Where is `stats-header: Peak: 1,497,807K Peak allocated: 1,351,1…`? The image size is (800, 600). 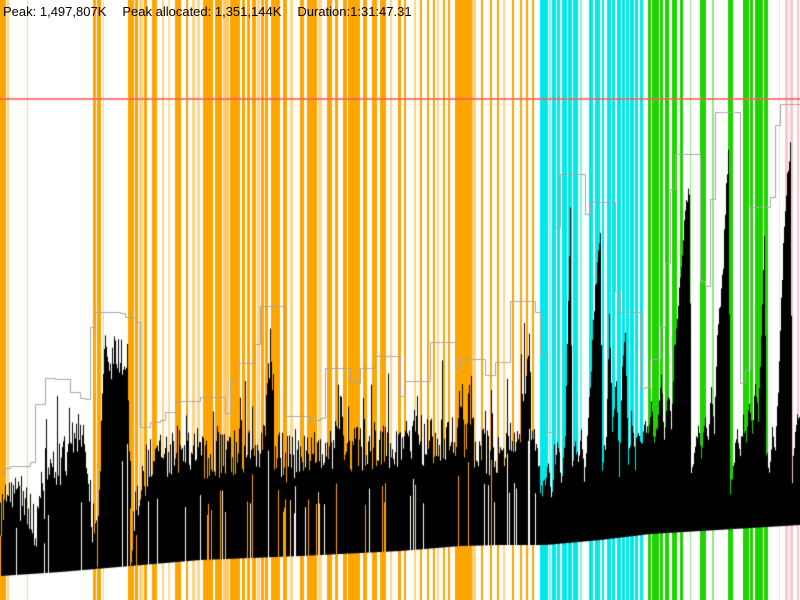 stats-header: Peak: 1,497,807K Peak allocated: 1,351,1… is located at coordinates (215, 11).